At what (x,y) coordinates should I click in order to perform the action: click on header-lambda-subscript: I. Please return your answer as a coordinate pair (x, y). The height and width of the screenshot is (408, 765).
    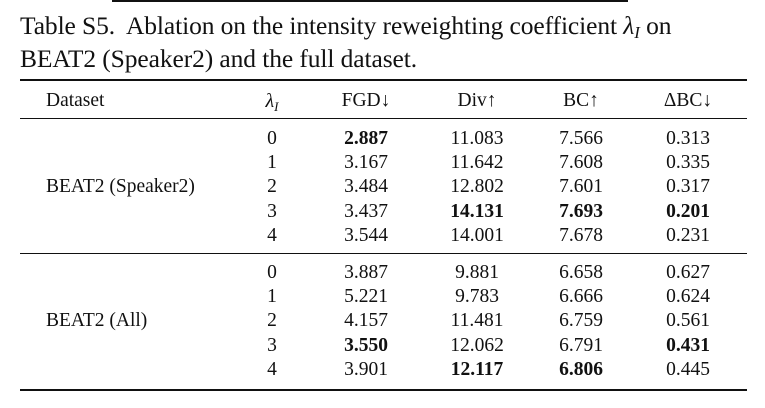
    Looking at the image, I should click on (276, 106).